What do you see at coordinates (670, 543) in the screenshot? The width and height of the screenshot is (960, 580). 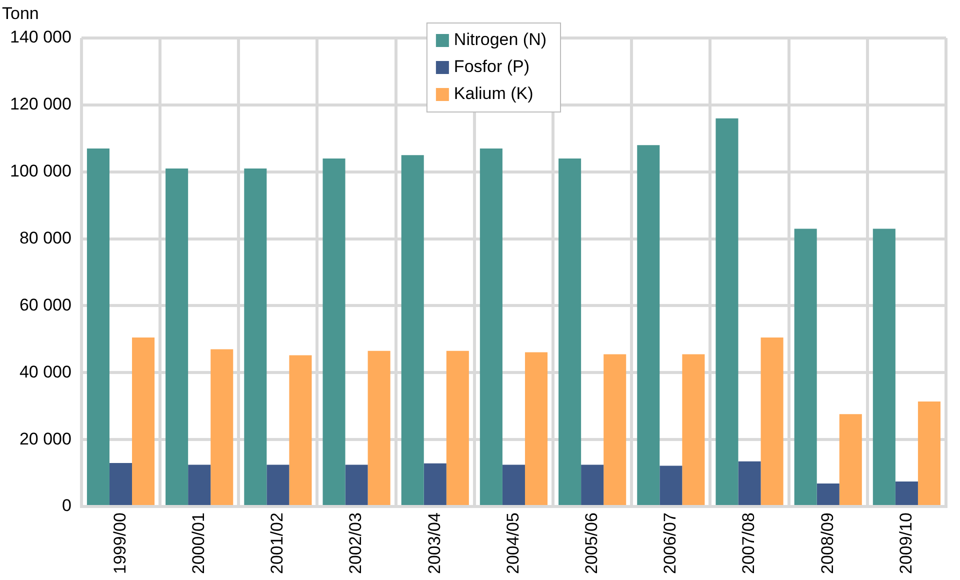 I see `x-tick-label: 2006/07` at bounding box center [670, 543].